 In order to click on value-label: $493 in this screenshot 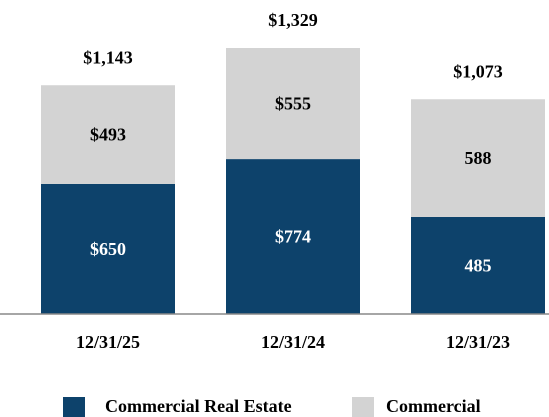, I will do `click(108, 135)`.